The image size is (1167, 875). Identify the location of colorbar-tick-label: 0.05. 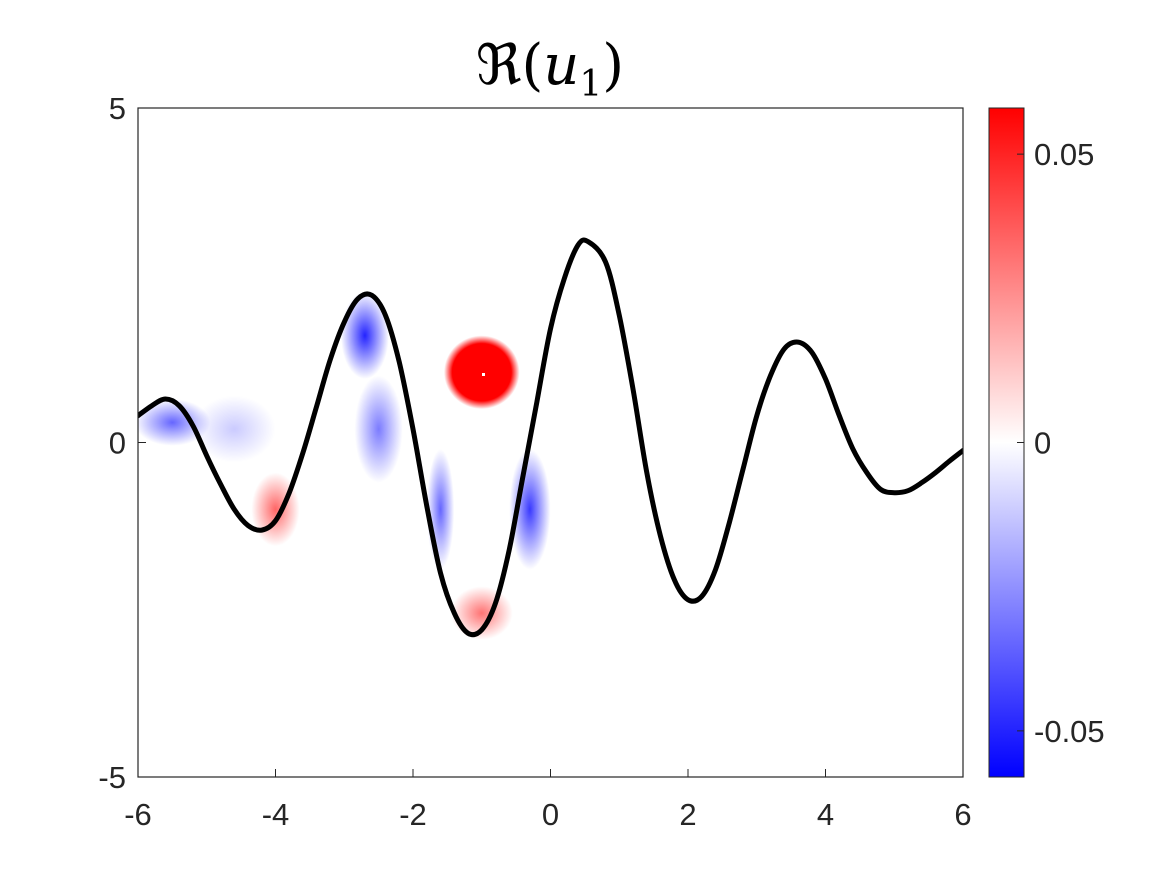
(1064, 154).